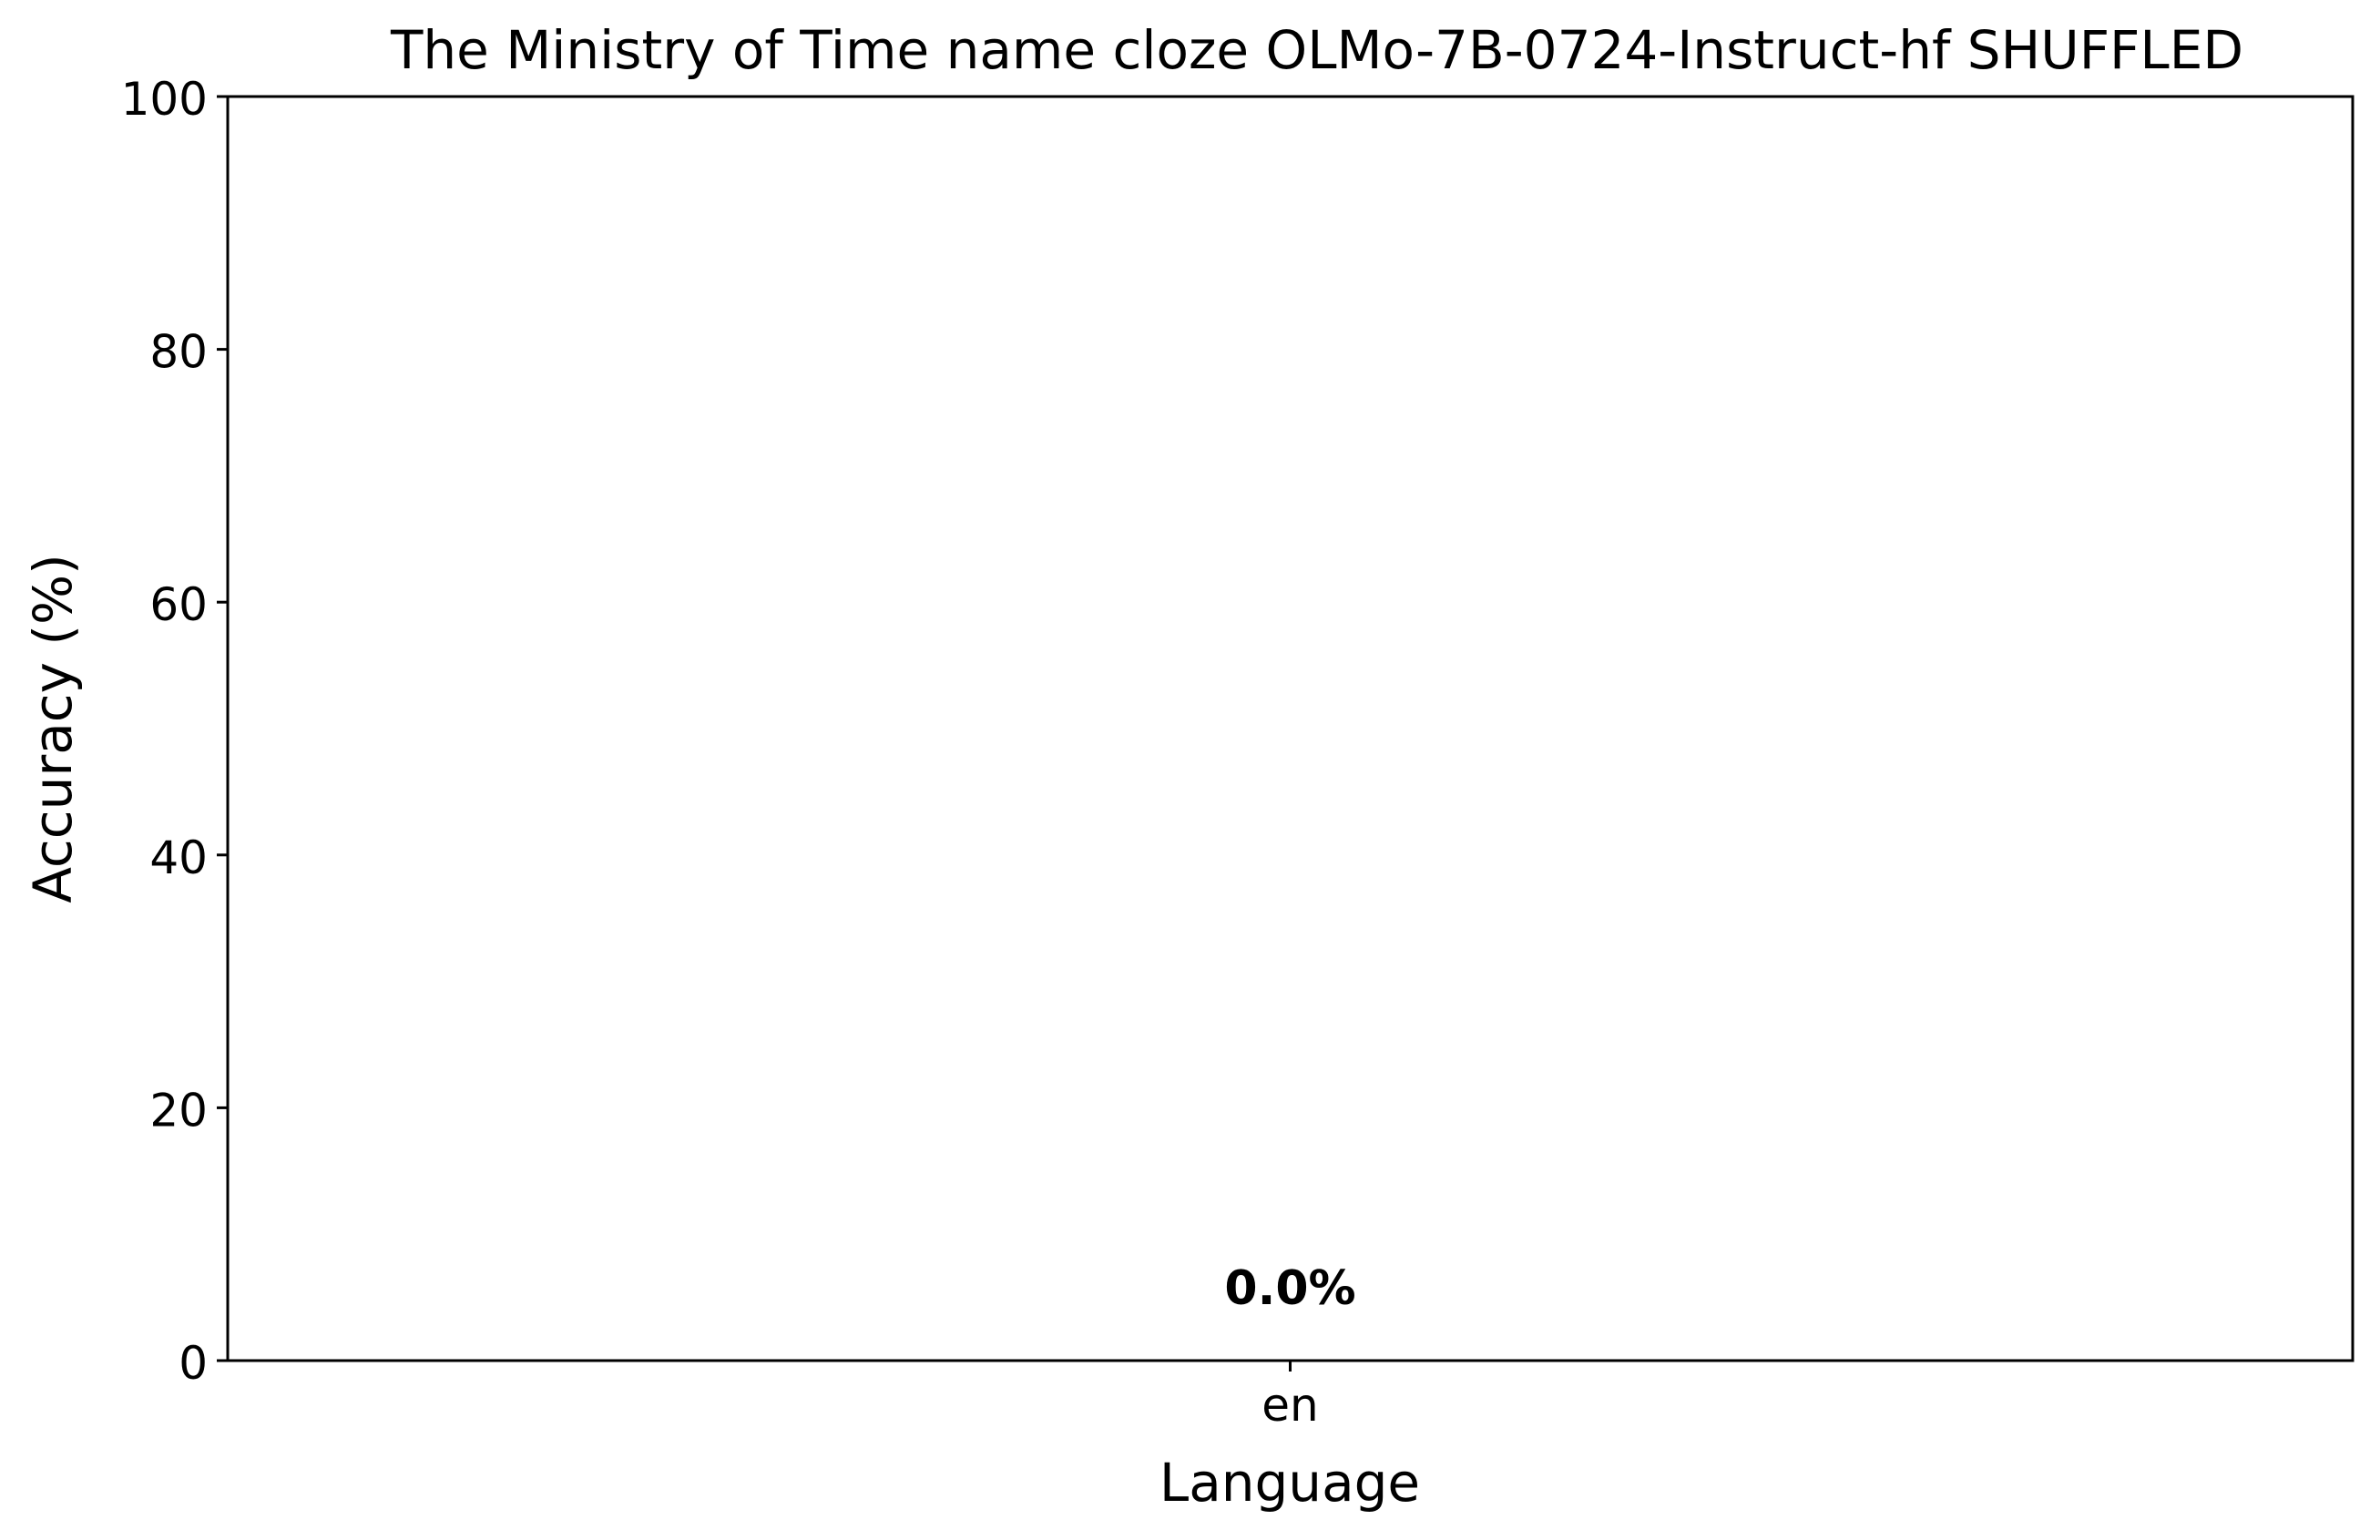  Describe the element at coordinates (53, 728) in the screenshot. I see `y-axis-label: Accuracy (%)` at that location.